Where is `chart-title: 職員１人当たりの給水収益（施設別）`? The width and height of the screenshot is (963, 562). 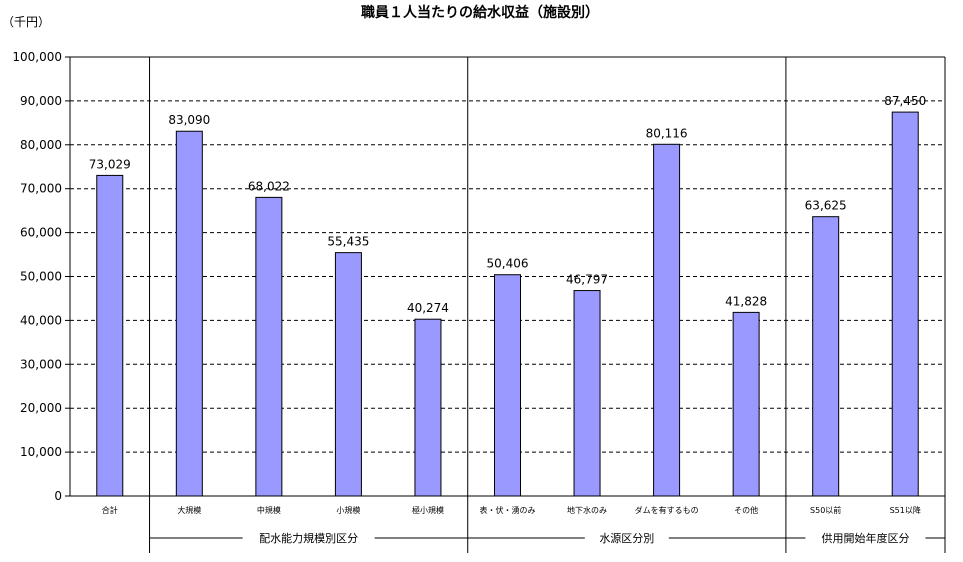
chart-title: 職員１人当たりの給水収益（施設別） is located at coordinates (480, 12).